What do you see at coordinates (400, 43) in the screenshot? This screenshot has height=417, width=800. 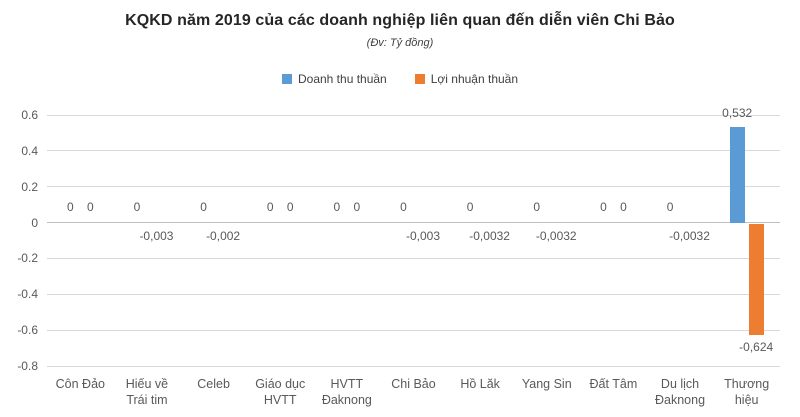 I see `chart-subtitle: (Đv: Tỷ đồng)` at bounding box center [400, 43].